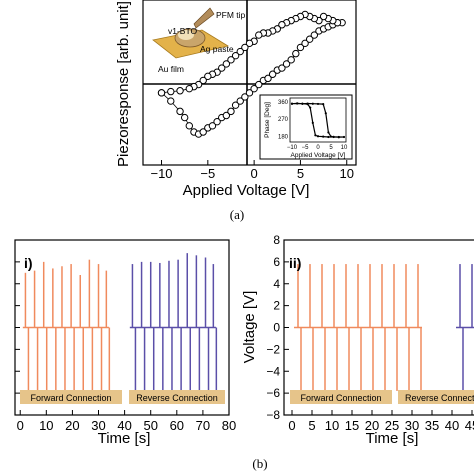  Describe the element at coordinates (306, 148) in the screenshot. I see `inset-x-tick-label: −5` at that location.